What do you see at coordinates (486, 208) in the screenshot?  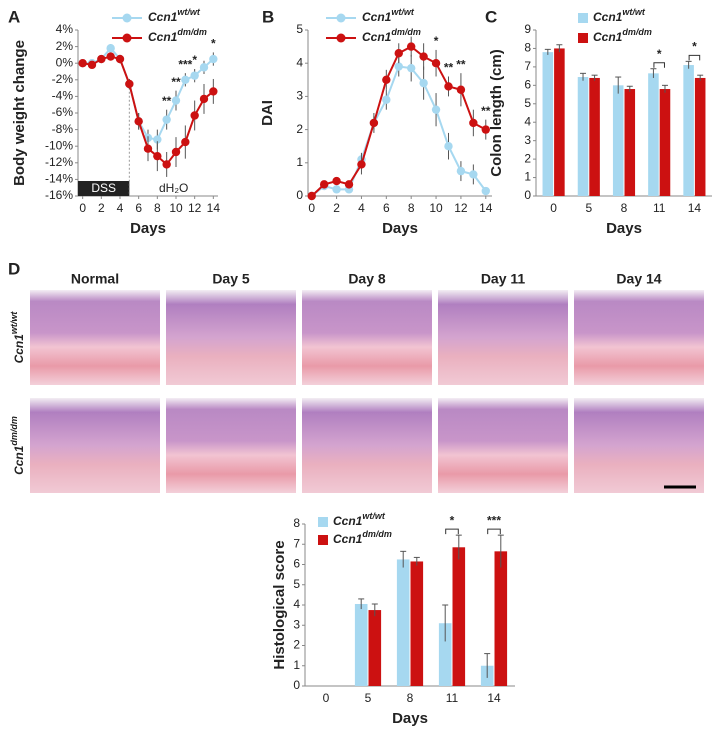 I see `x-tick-label: 14` at bounding box center [486, 208].